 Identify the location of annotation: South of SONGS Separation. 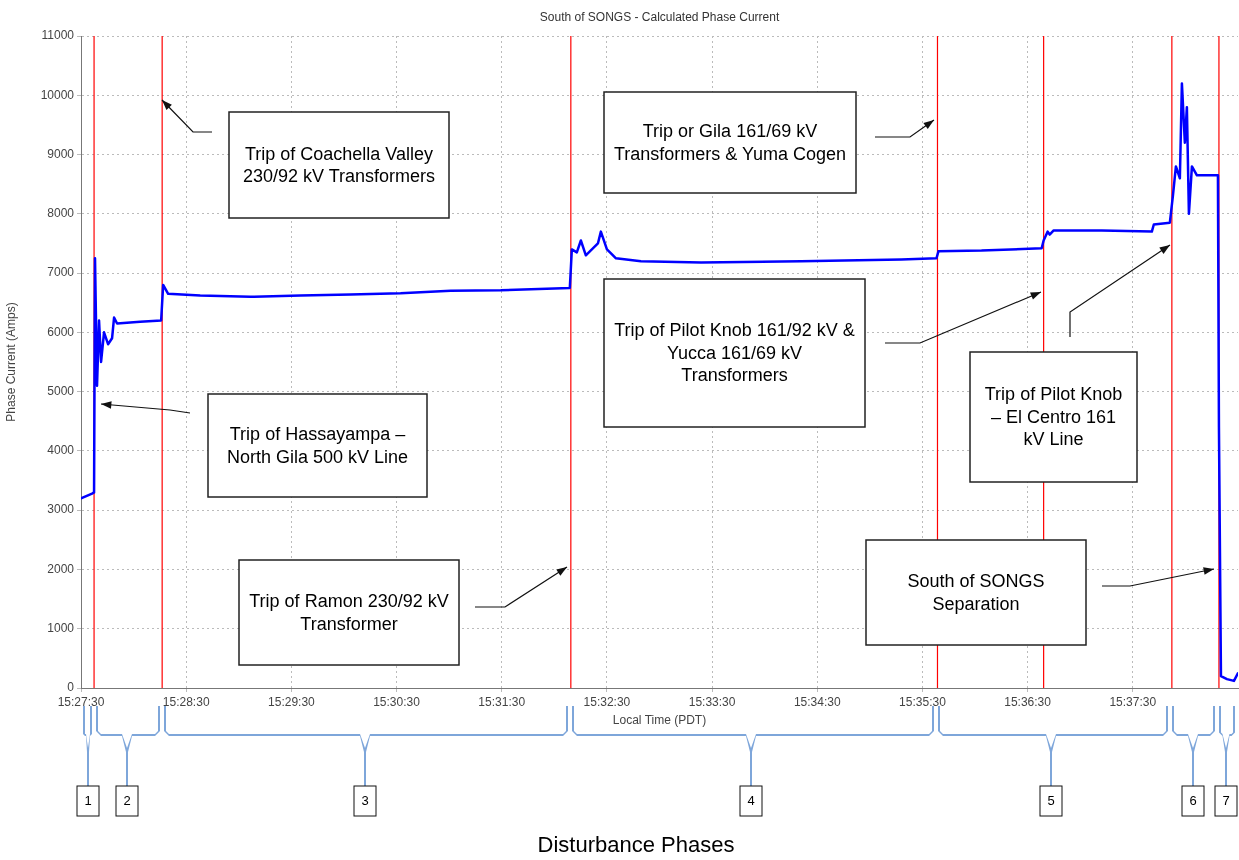
(976, 593).